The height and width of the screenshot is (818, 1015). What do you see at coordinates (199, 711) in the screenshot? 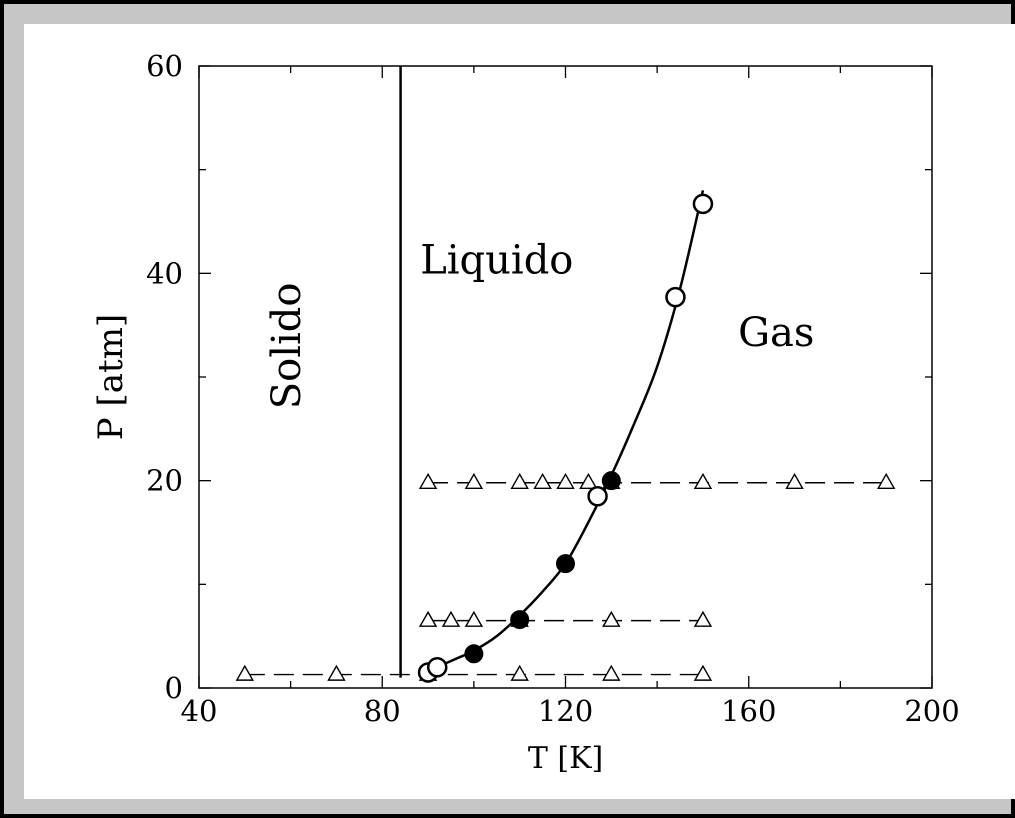
I see `x-tick-label: 40` at bounding box center [199, 711].